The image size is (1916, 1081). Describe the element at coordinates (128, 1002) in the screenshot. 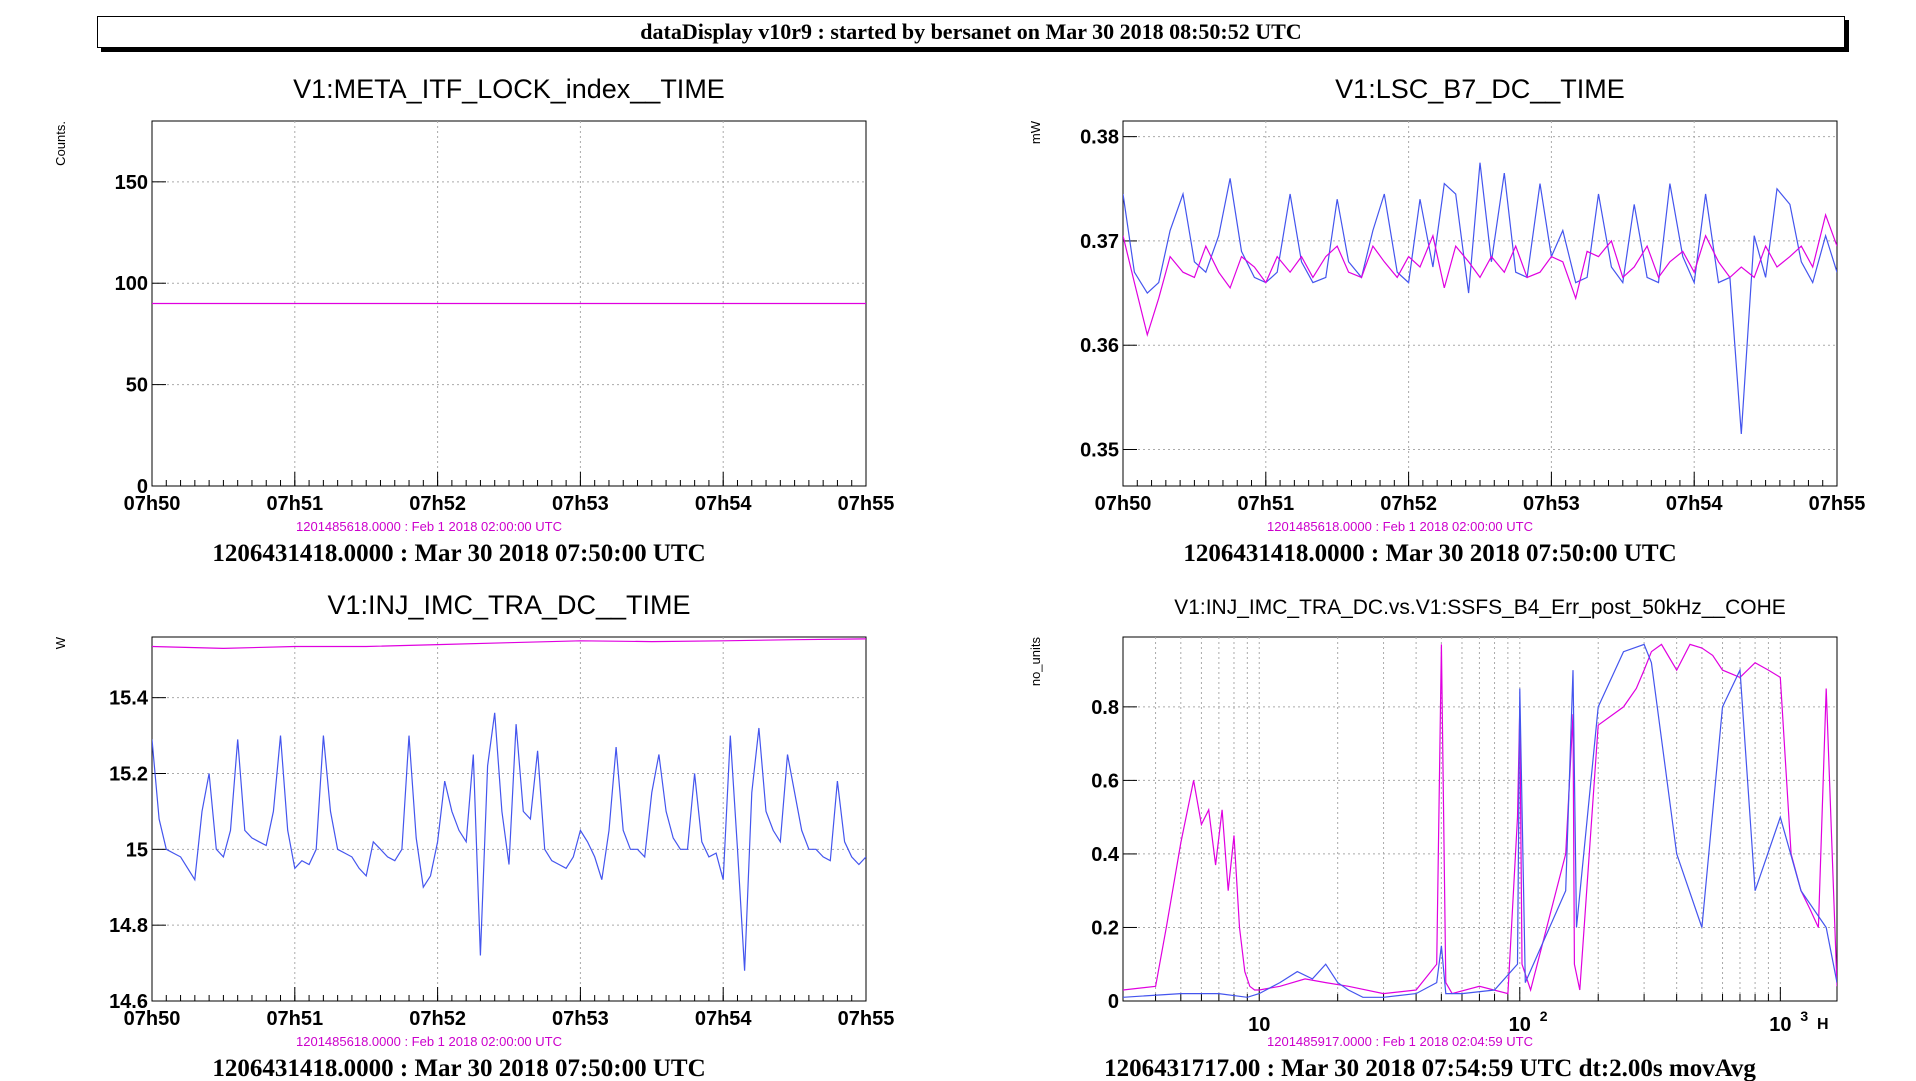

I see `y-tick-label: 14.6` at that location.